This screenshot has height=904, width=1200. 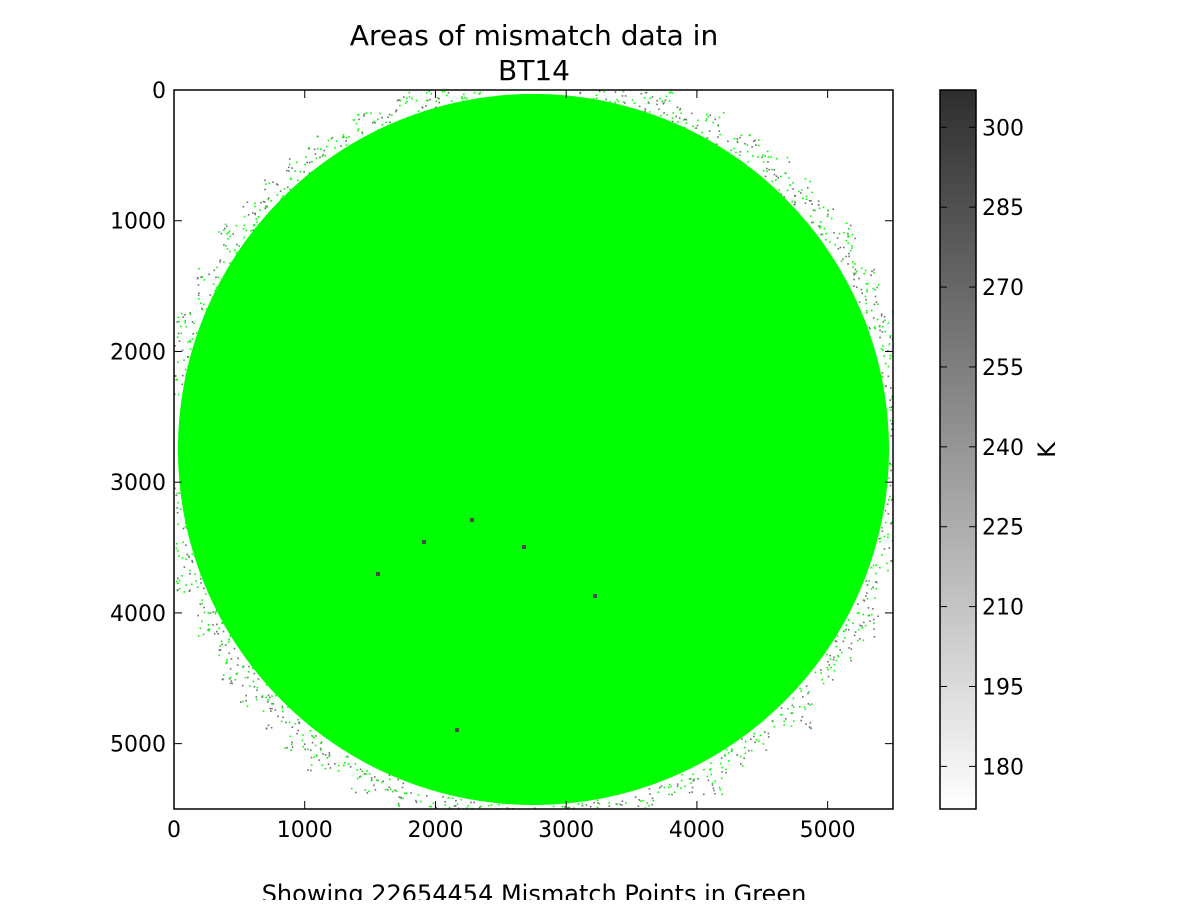 What do you see at coordinates (534, 70) in the screenshot?
I see `chart-title-line-2: BT14` at bounding box center [534, 70].